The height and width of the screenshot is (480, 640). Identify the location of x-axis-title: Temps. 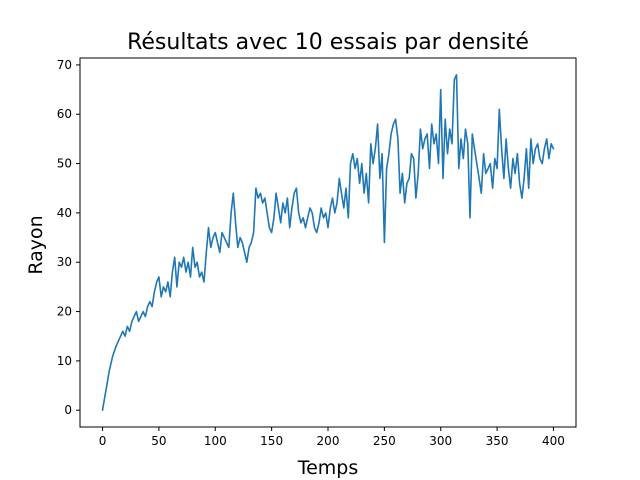
(328, 468).